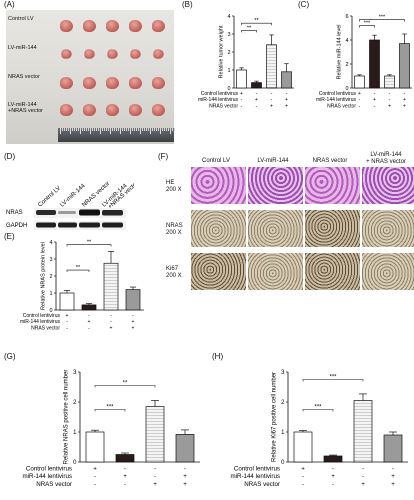  What do you see at coordinates (163, 156) in the screenshot?
I see `panel-f-label: (F)` at bounding box center [163, 156].